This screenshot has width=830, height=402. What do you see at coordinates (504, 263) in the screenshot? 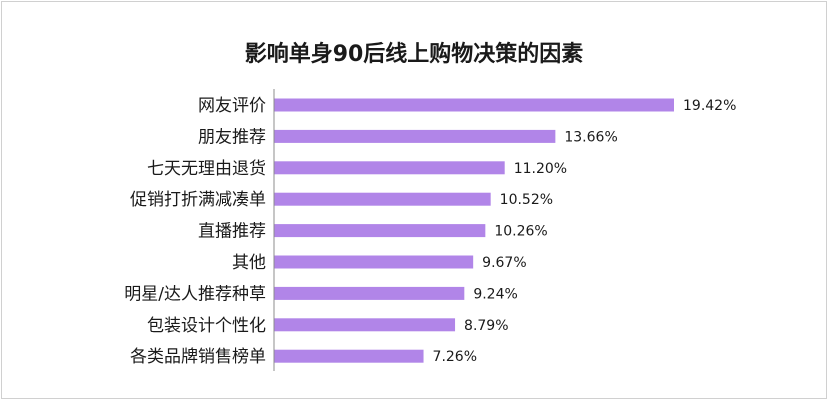
I see `value-label-5: 9.67%` at bounding box center [504, 263].